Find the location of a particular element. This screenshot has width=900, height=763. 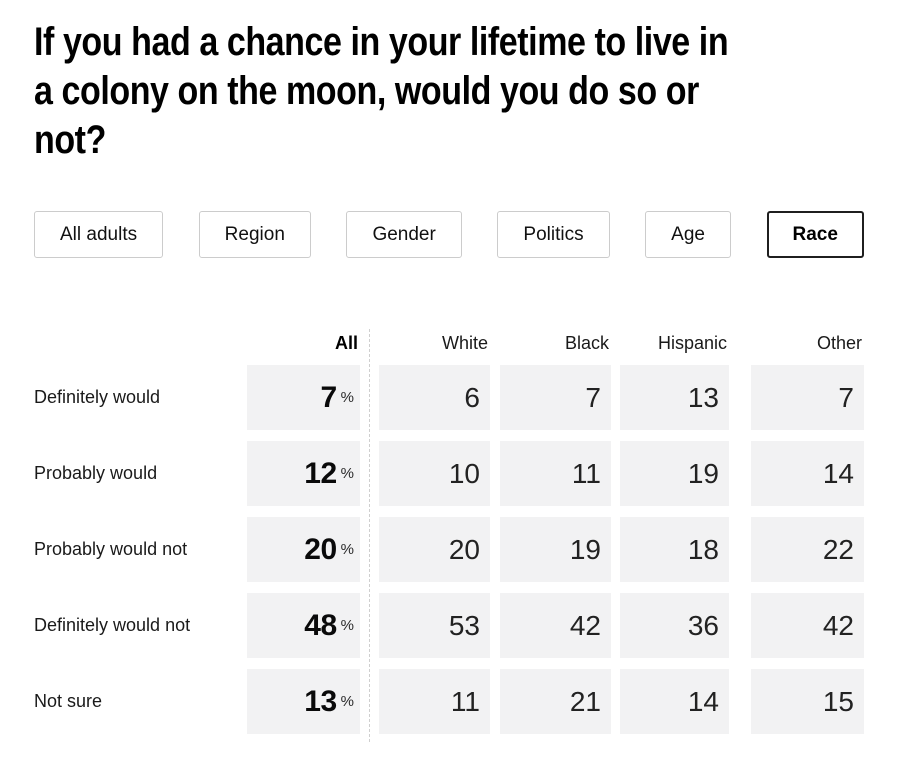

table-row-not-sure: Not sure 13 % 11 21 14 15 is located at coordinates (449, 701).